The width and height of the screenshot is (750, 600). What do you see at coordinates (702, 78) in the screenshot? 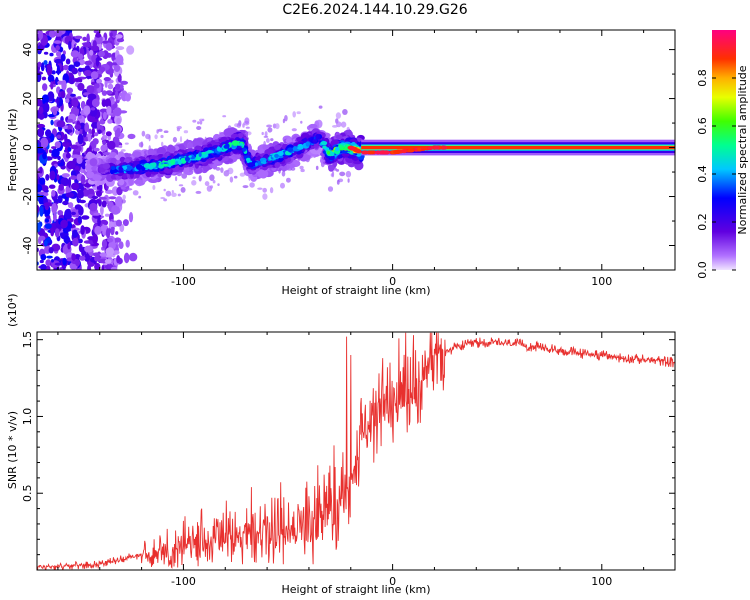
I see `colorbar-tick-label: 0.8` at bounding box center [702, 78].